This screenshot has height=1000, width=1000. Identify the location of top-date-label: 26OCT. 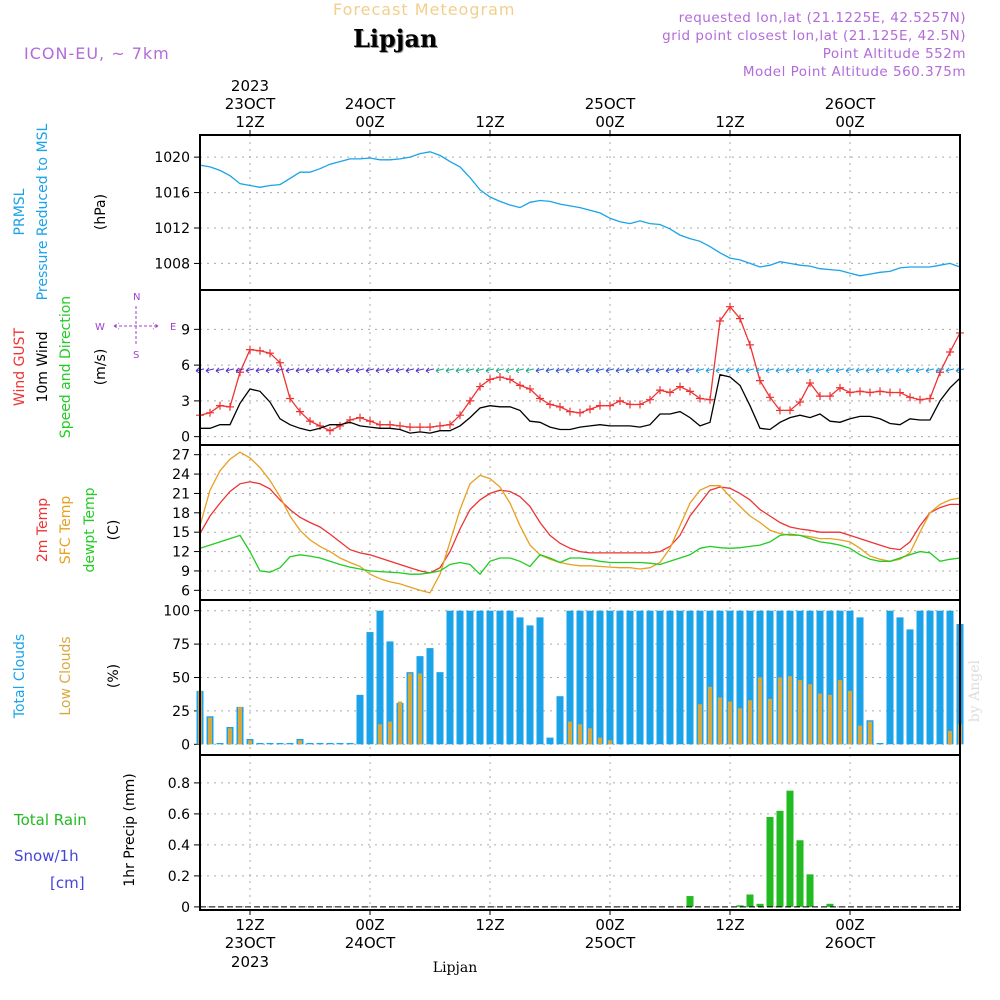
(850, 104).